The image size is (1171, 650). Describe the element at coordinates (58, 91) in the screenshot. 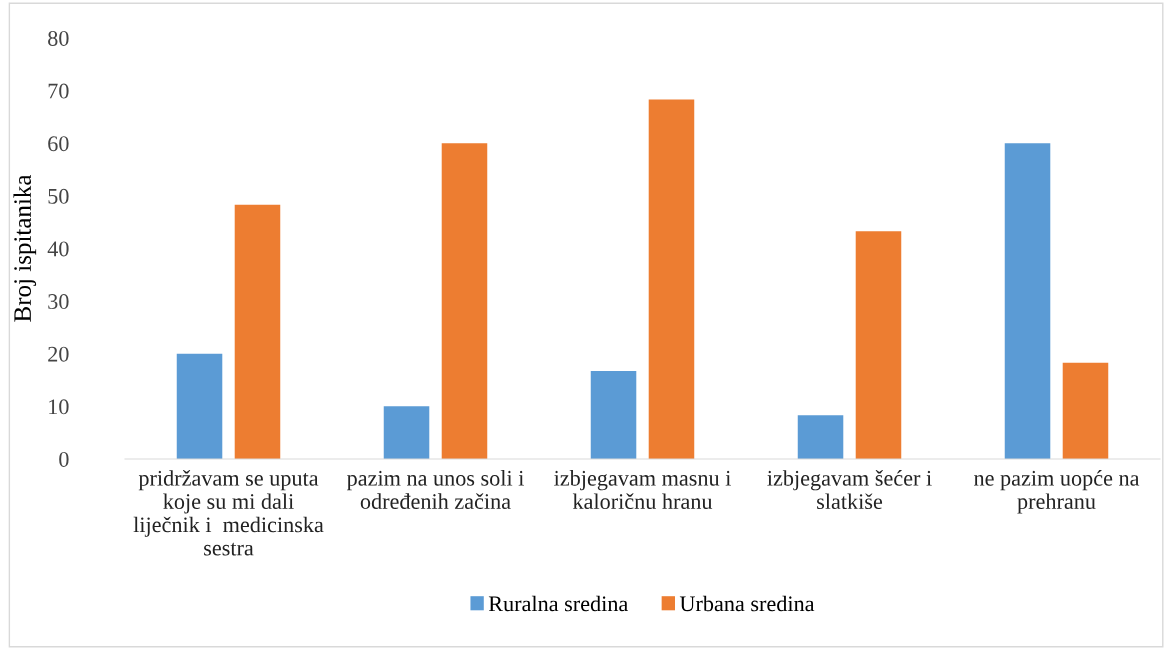

I see `y-tick-label: 70` at that location.